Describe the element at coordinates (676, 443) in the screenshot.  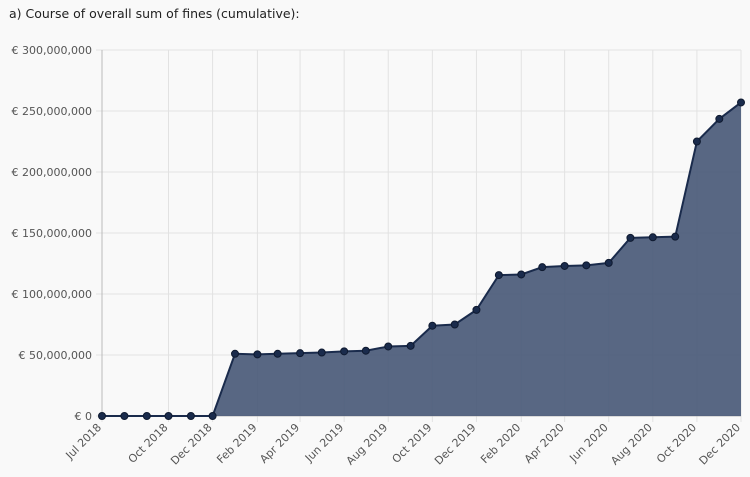
I see `x-tick-label: Oct 2020` at that location.